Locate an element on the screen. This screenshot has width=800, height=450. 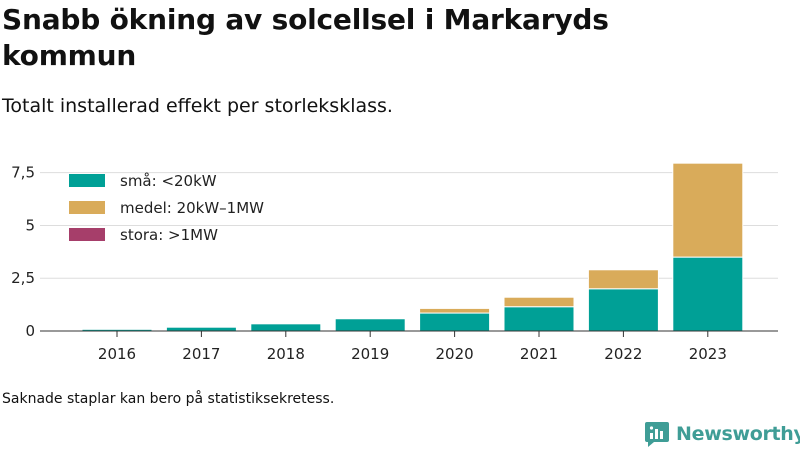
x-tick-label: 2022 is located at coordinates (623, 354).